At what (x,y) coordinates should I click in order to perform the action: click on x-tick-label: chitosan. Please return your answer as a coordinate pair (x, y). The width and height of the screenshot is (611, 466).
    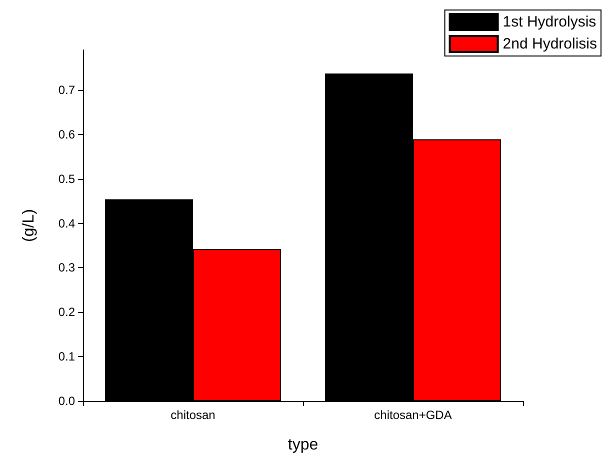
    Looking at the image, I should click on (193, 415).